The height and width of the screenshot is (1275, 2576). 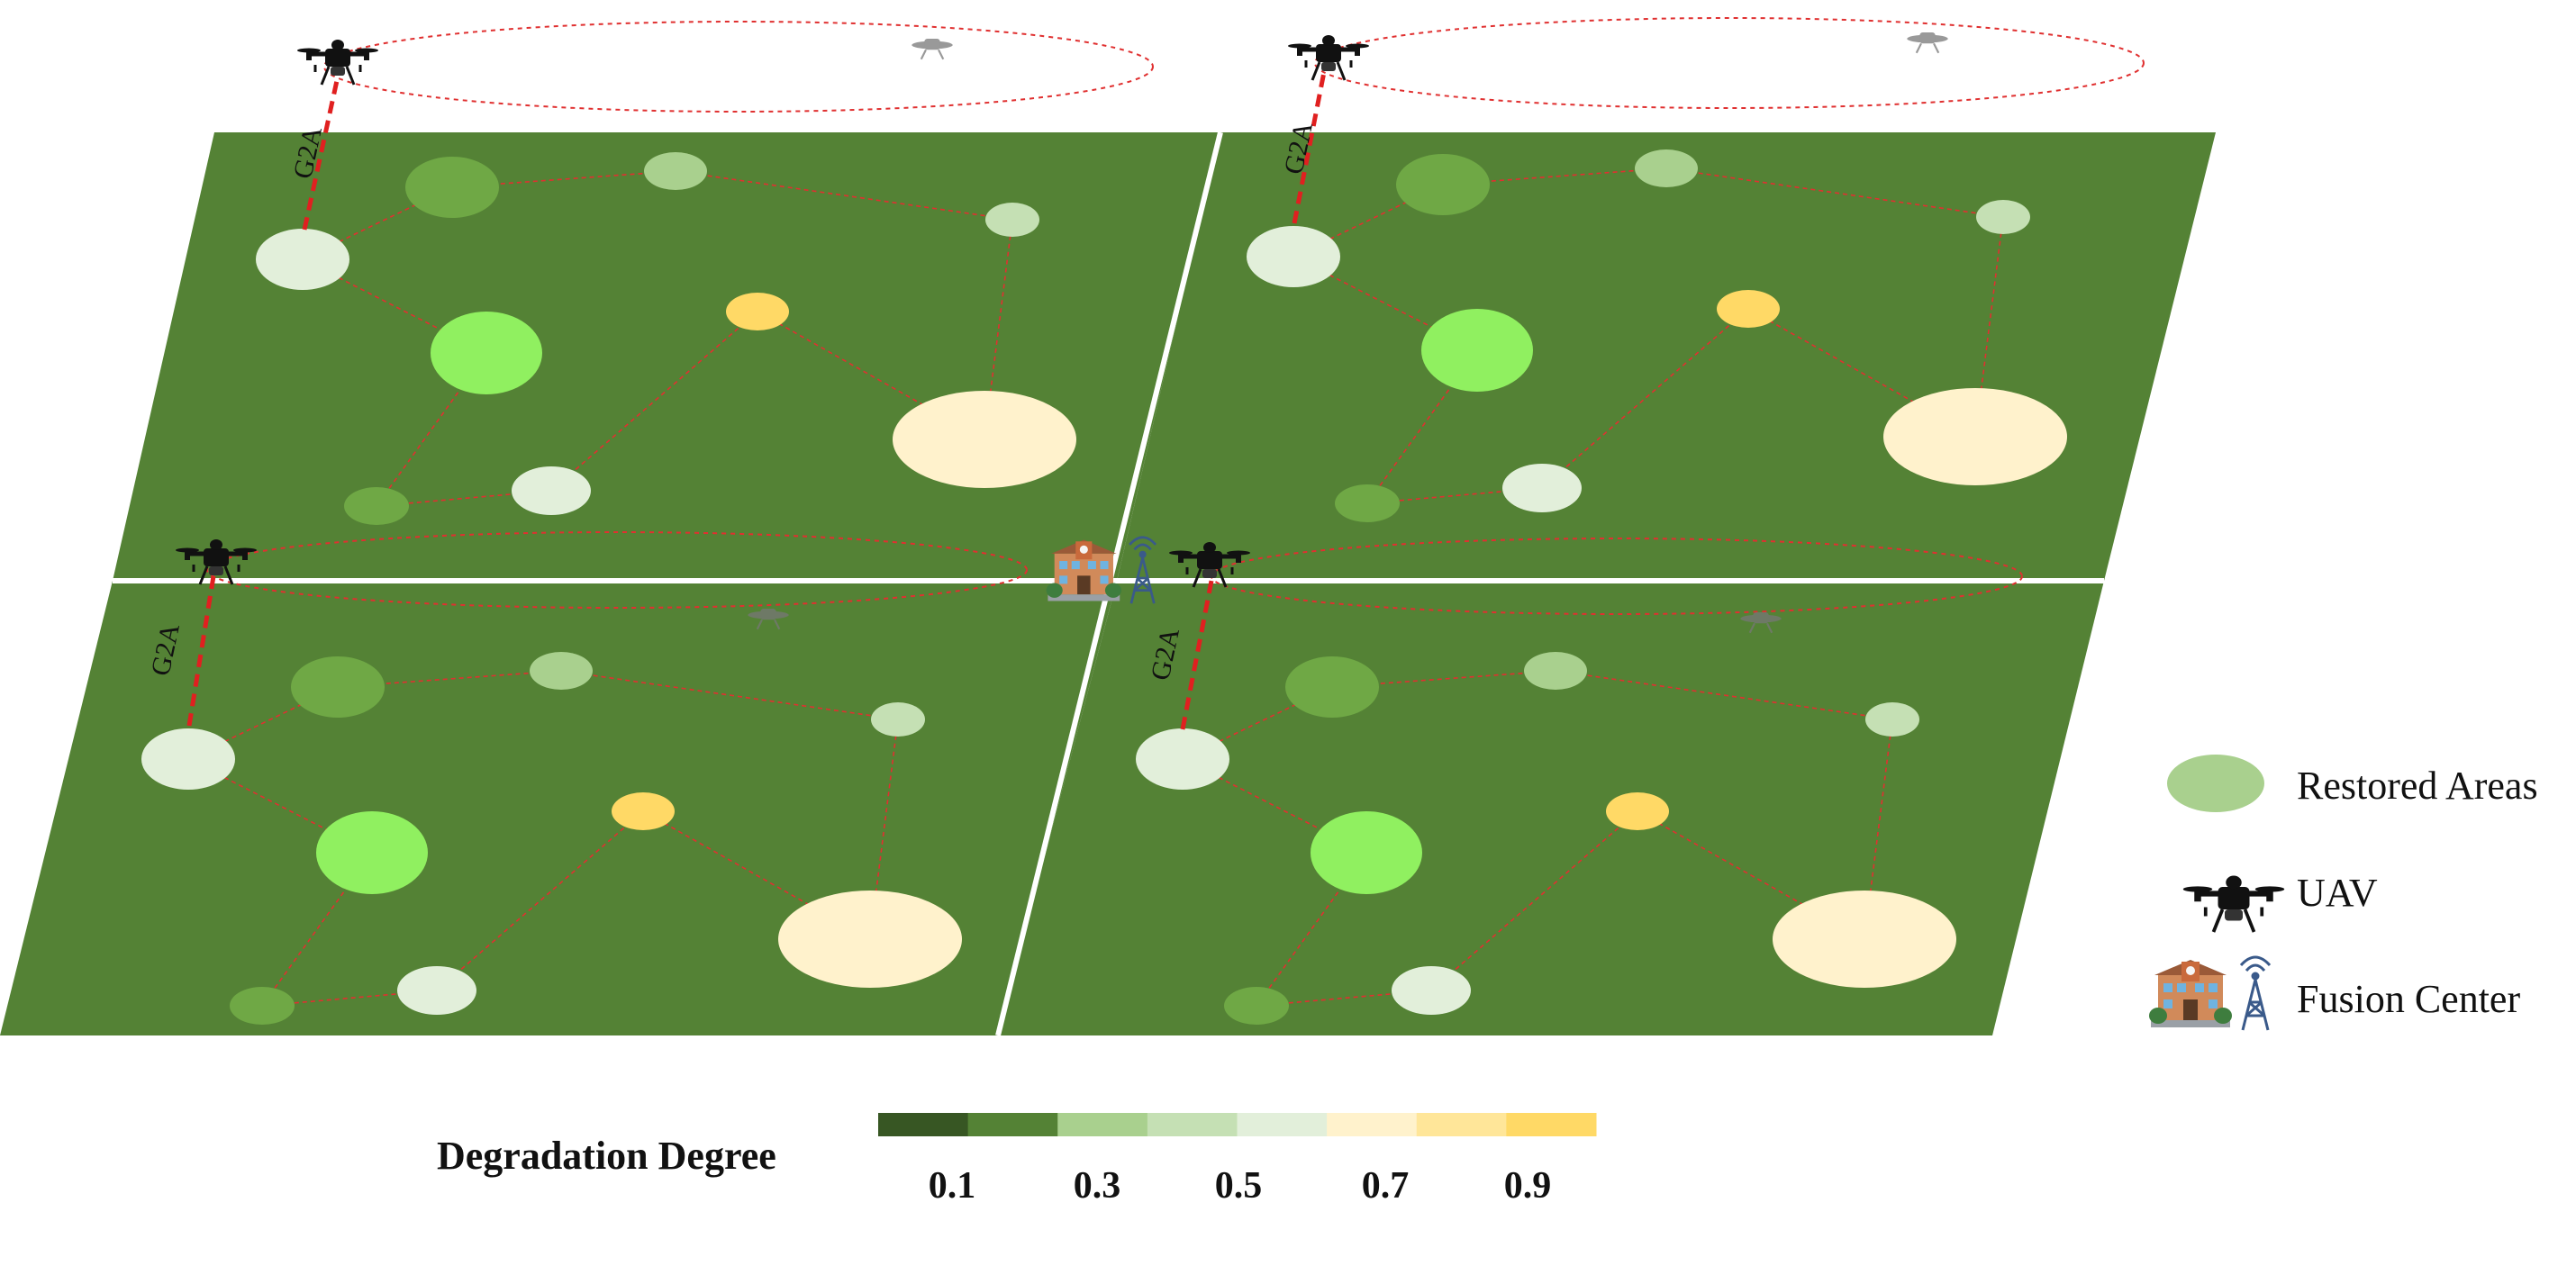 I want to click on uav-faint-icon-top-left, so click(x=932, y=49).